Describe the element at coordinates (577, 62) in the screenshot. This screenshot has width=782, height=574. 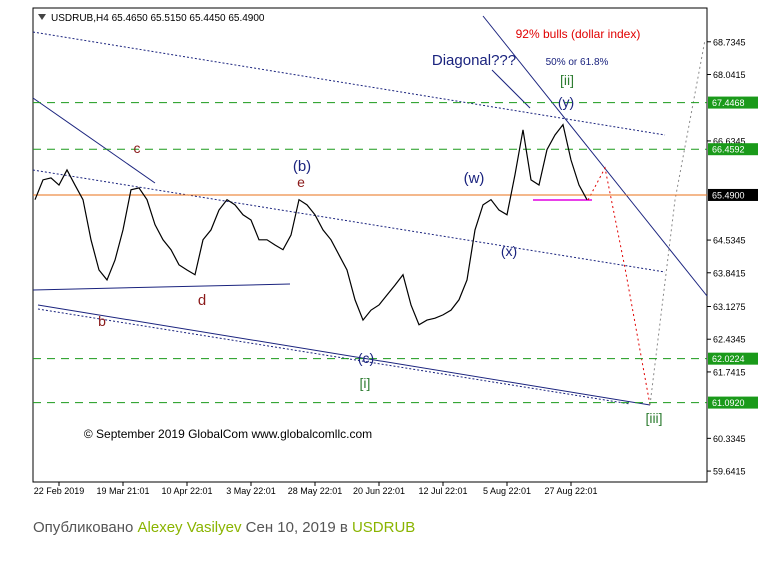
I see `annotation: 50% or 61.8%` at that location.